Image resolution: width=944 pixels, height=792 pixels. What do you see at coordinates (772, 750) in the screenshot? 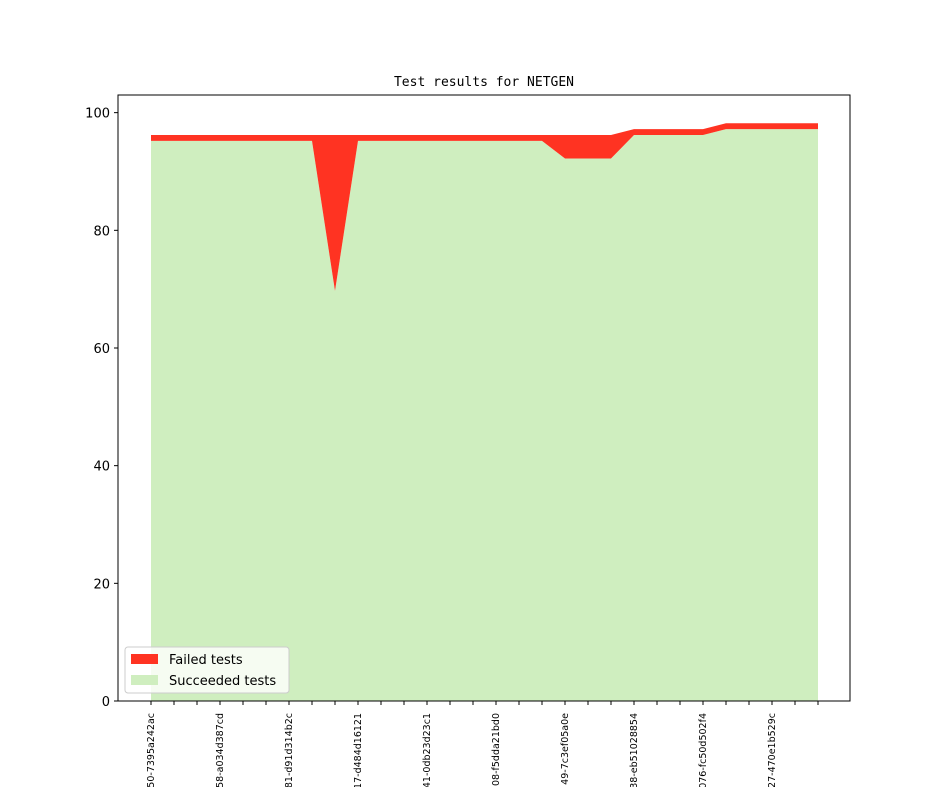
I see `x-tick-label: 27-470e1b529c` at bounding box center [772, 750].